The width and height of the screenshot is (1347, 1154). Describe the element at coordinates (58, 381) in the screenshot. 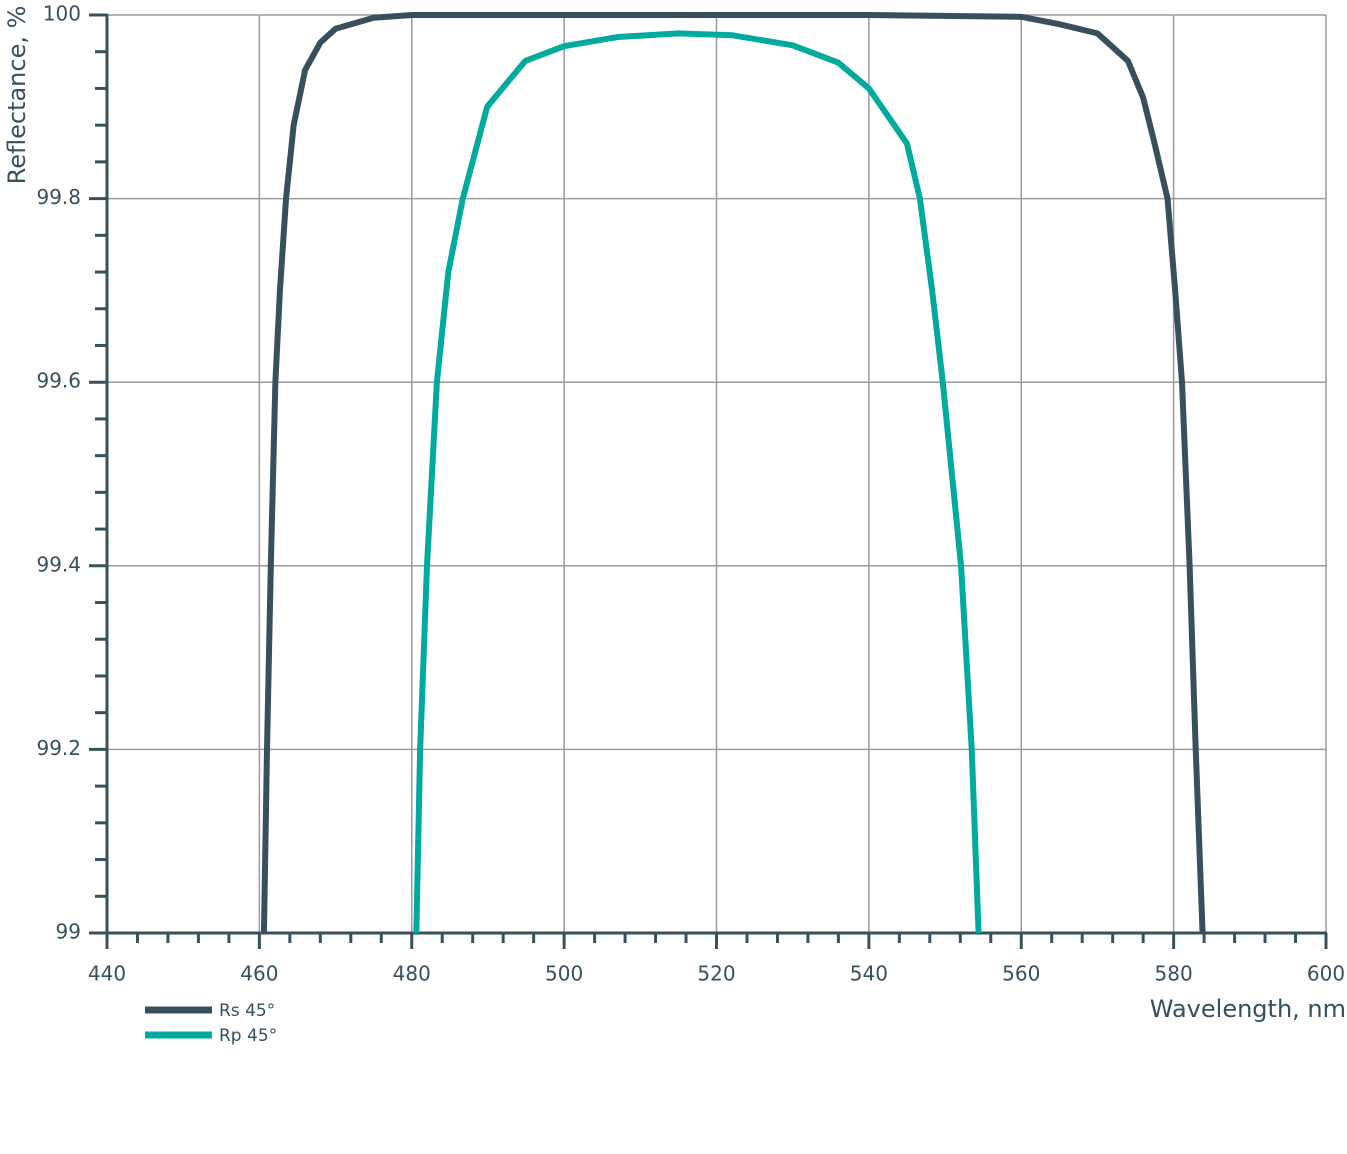

I see `y-tick-label: 99.6` at that location.